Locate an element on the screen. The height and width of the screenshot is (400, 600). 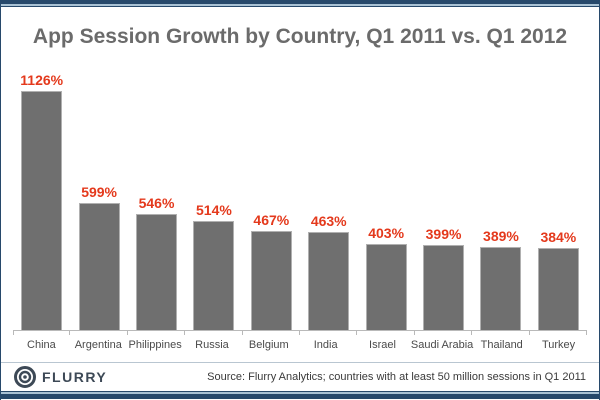
category-label: Argentina is located at coordinates (98, 344).